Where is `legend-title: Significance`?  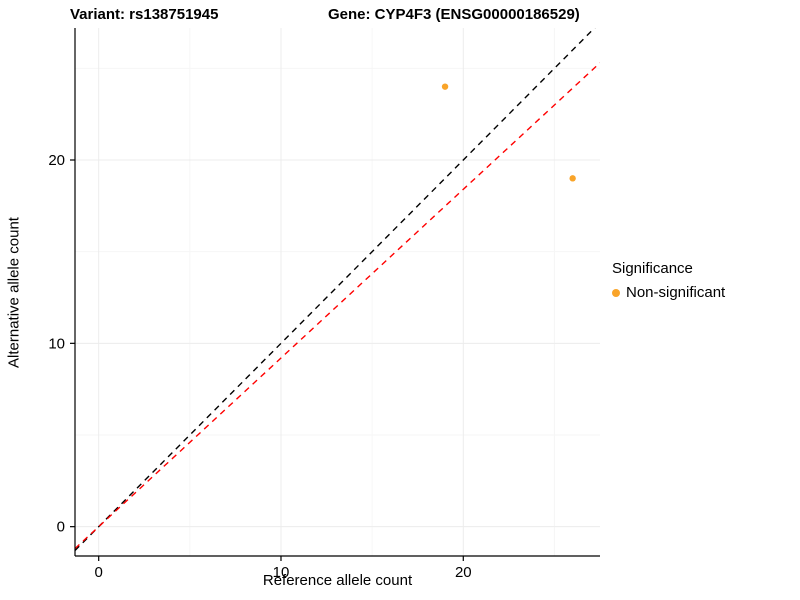
legend-title: Significance is located at coordinates (652, 268).